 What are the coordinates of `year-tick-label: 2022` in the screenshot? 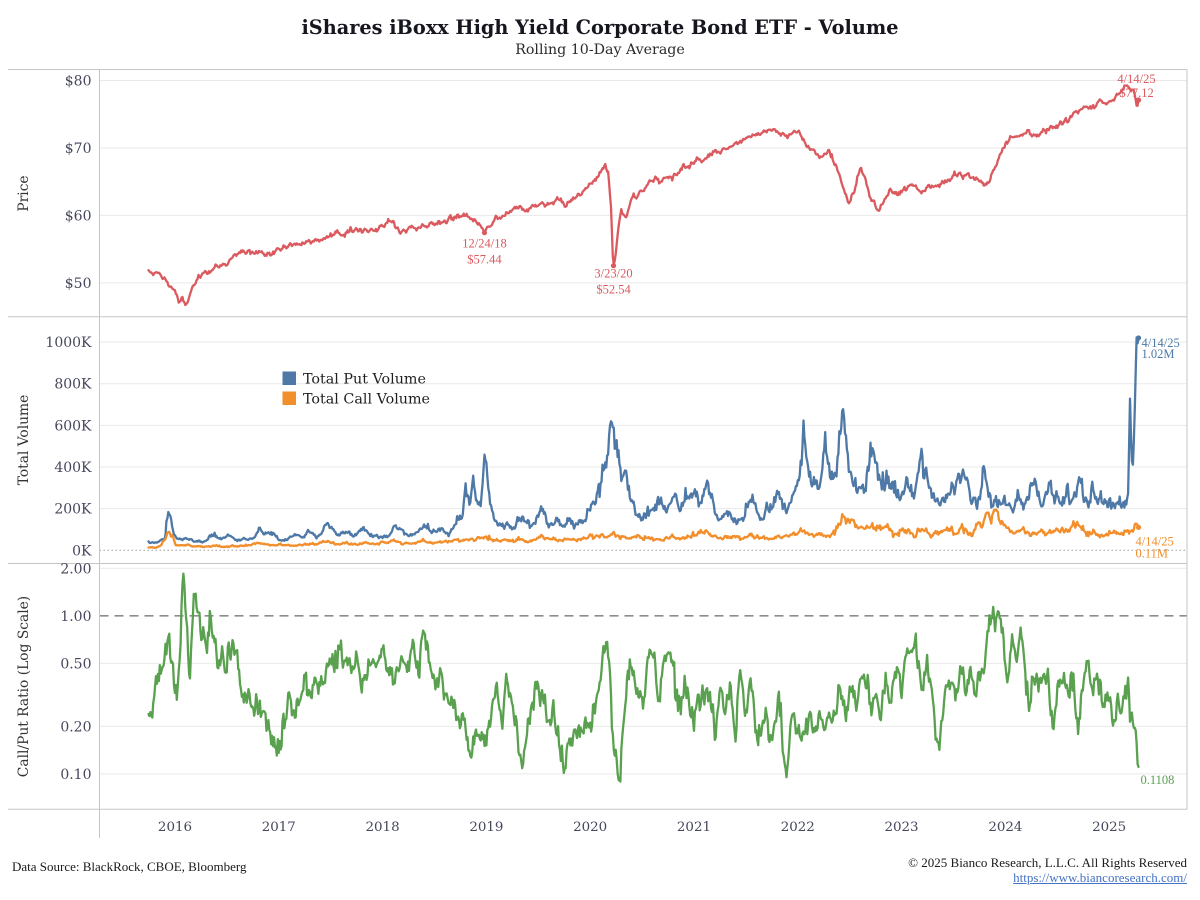 It's located at (798, 827).